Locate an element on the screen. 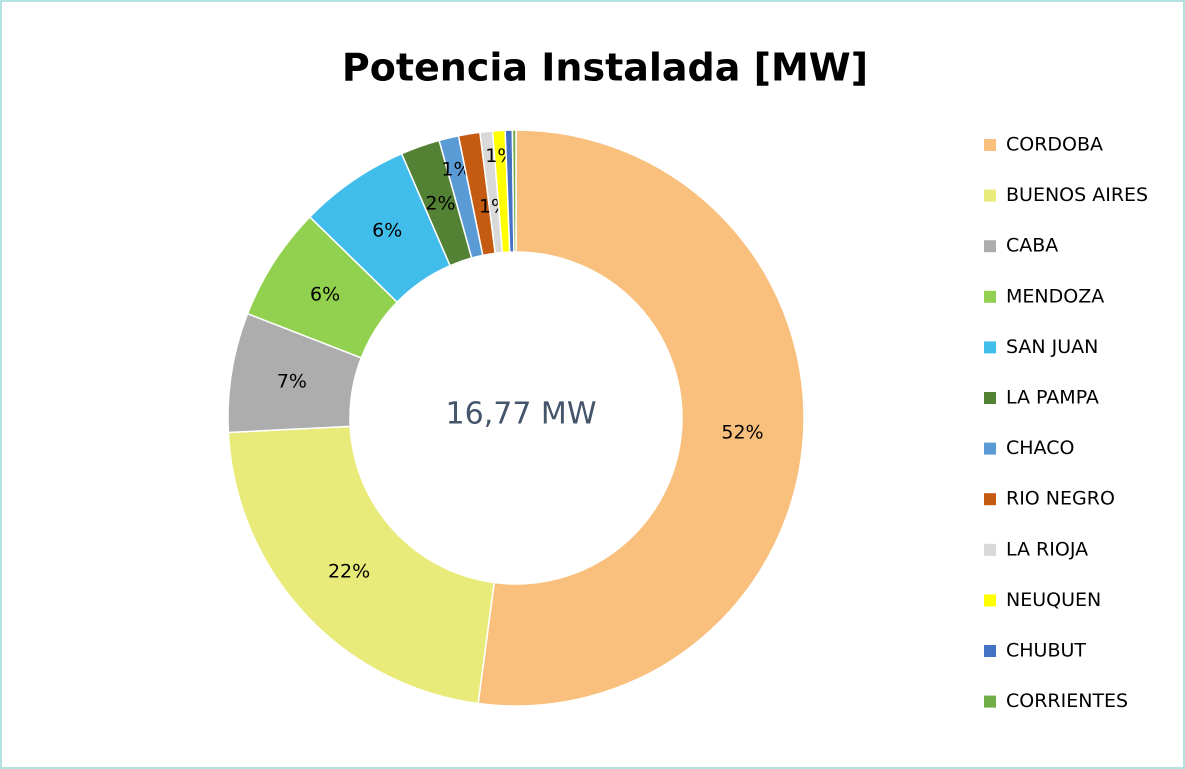  data-label: 2% is located at coordinates (440, 203).